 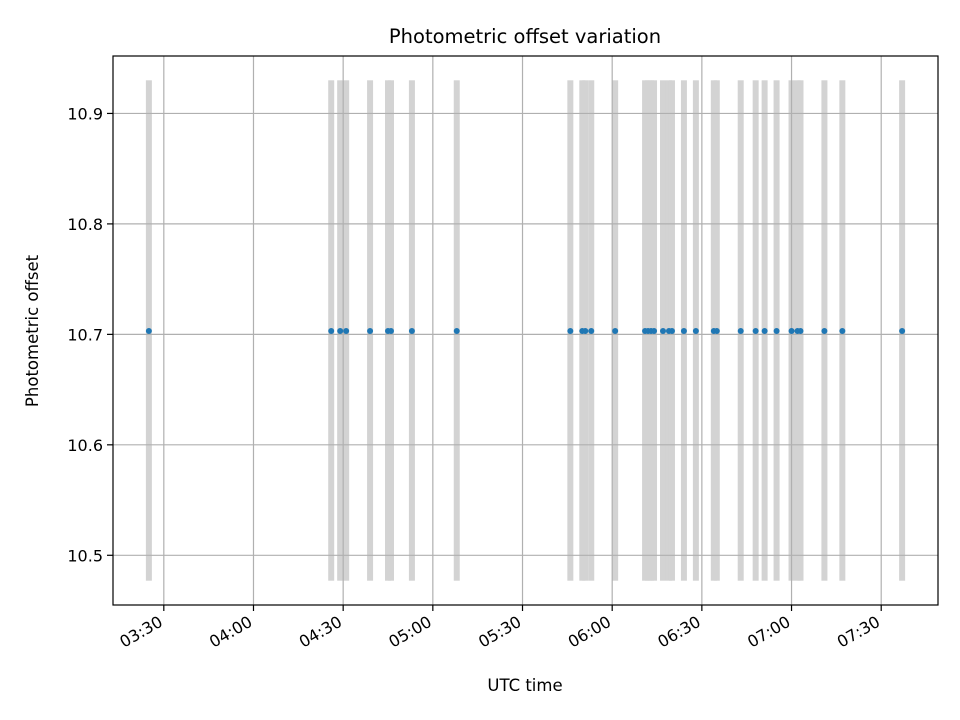 I want to click on data-points, so click(x=525, y=331).